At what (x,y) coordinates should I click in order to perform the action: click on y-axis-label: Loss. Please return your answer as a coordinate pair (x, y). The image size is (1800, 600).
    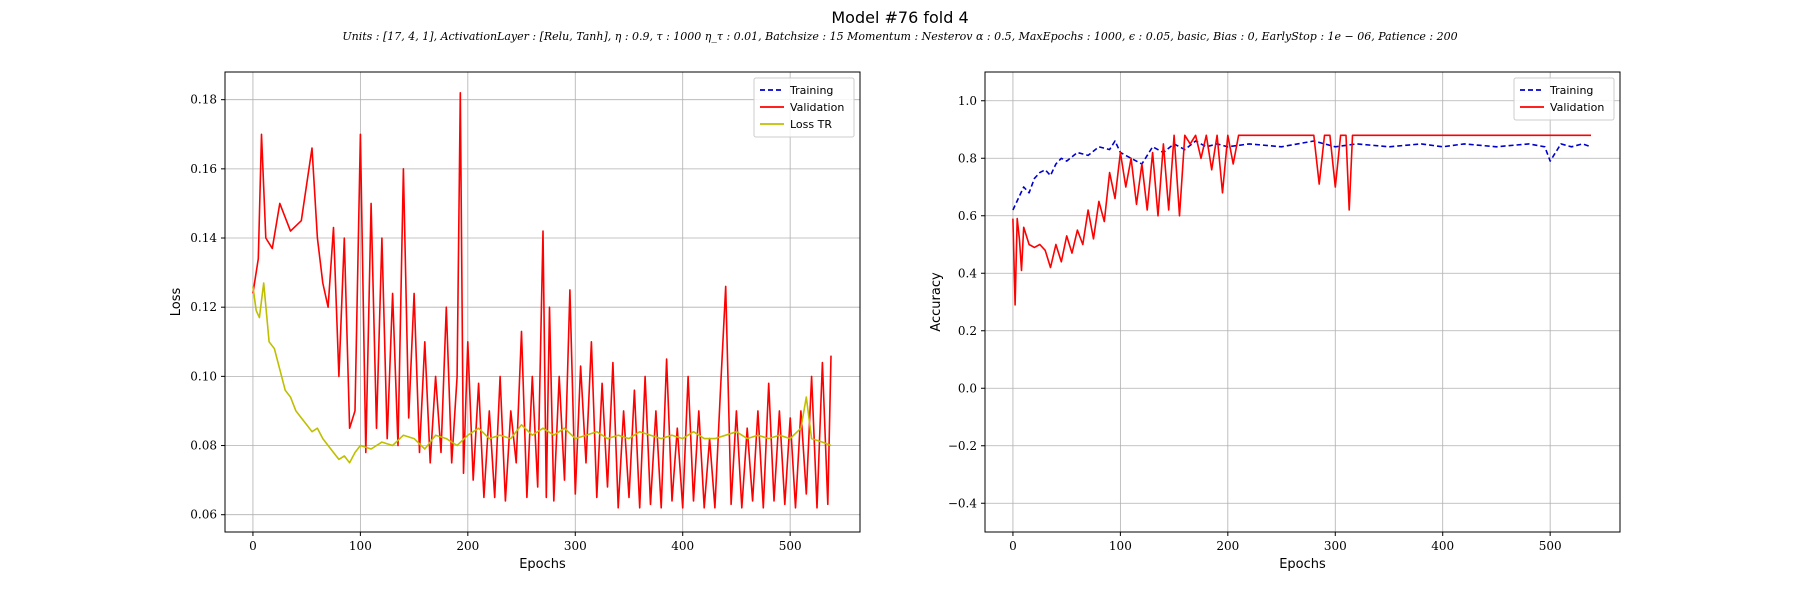
    Looking at the image, I should click on (176, 302).